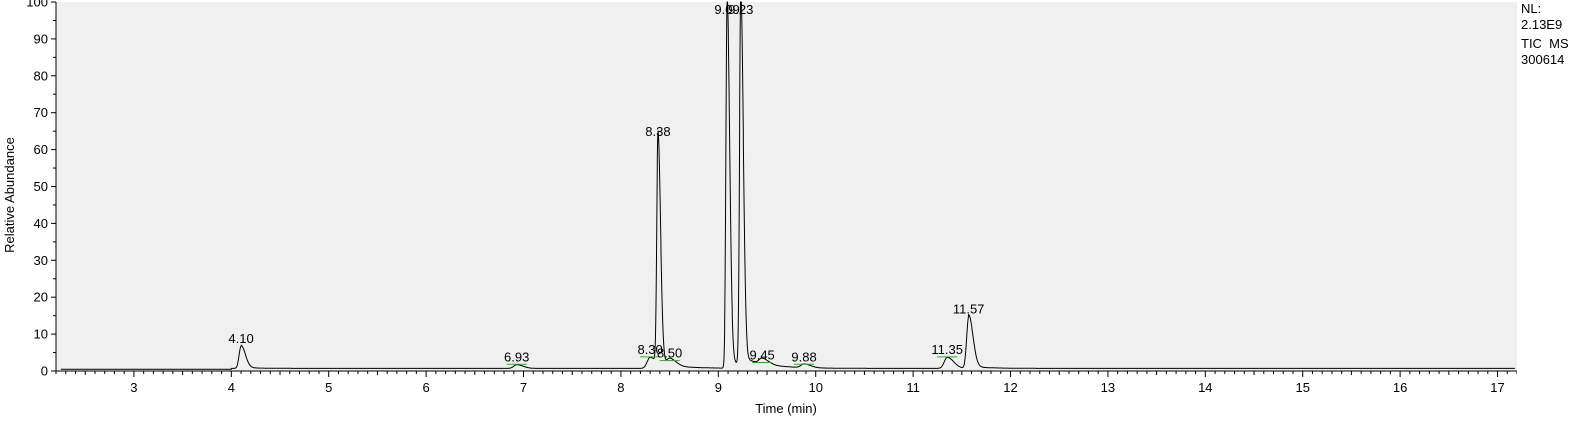 This screenshot has width=1575, height=426. I want to click on peak-label: 11.35, so click(947, 349).